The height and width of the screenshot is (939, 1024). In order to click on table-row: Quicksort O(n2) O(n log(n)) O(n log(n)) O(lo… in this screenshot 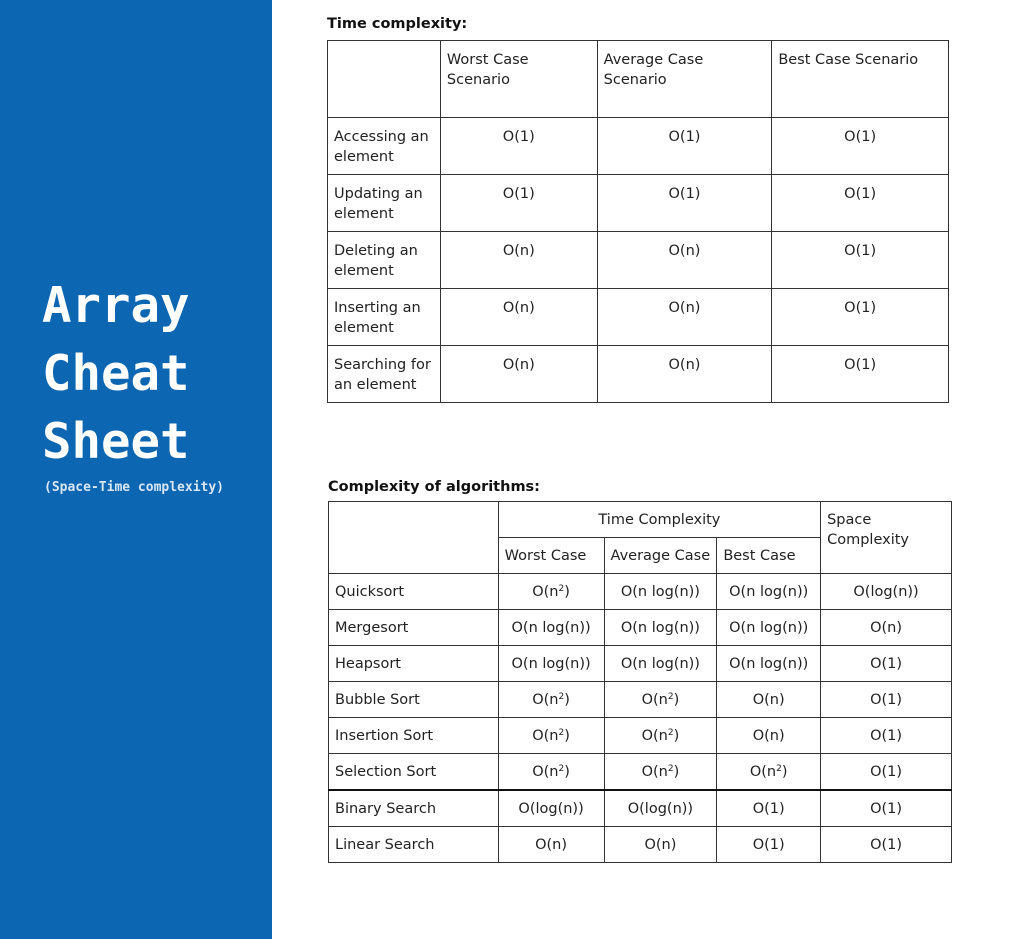, I will do `click(640, 591)`.